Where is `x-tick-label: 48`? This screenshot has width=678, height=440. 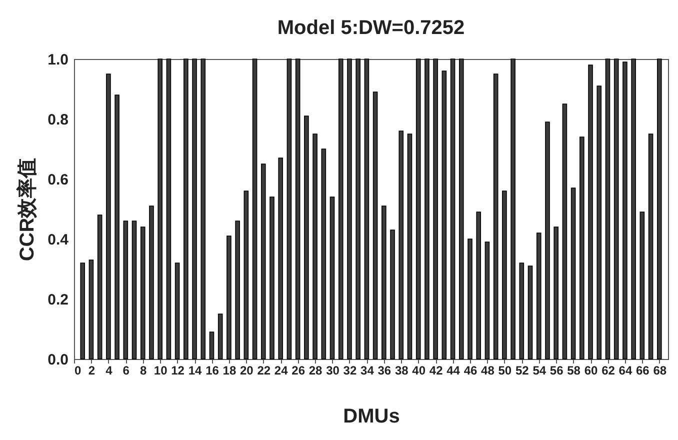 x-tick-label: 48 is located at coordinates (488, 371).